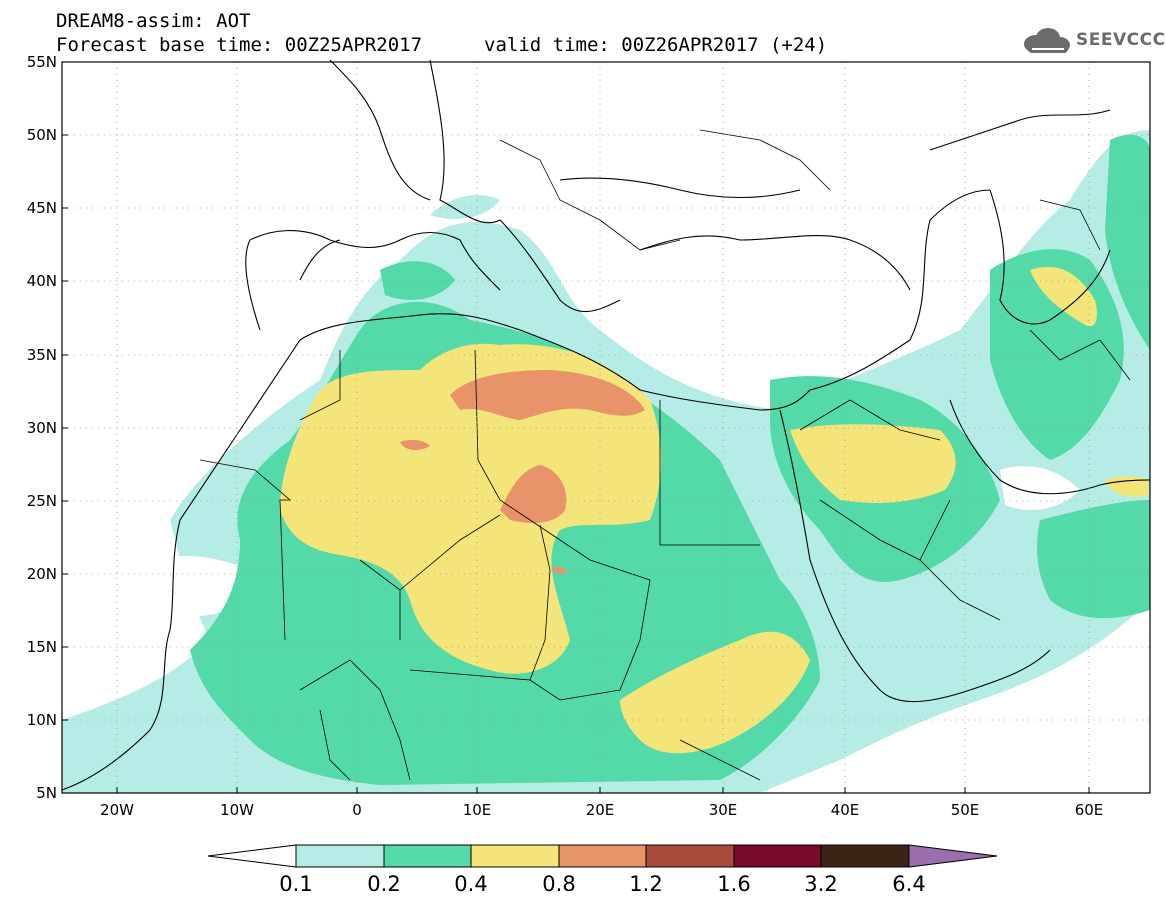 The height and width of the screenshot is (905, 1165). I want to click on lon-label-40e: 40E, so click(845, 810).